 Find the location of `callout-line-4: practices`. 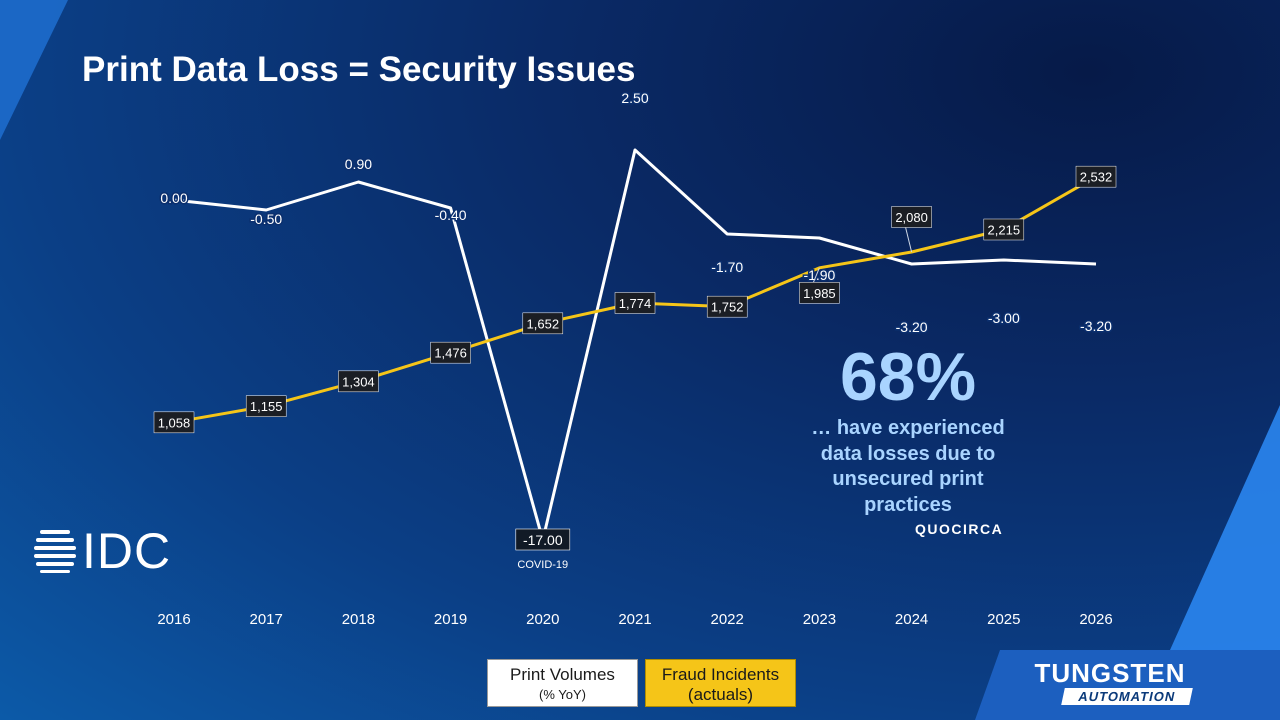

callout-line-4: practices is located at coordinates (908, 504).